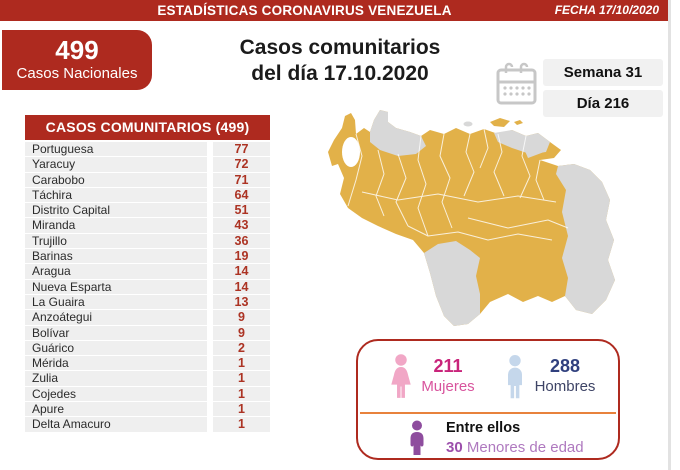 This screenshot has height=470, width=680. I want to click on table-row: Cojedes 1, so click(147, 394).